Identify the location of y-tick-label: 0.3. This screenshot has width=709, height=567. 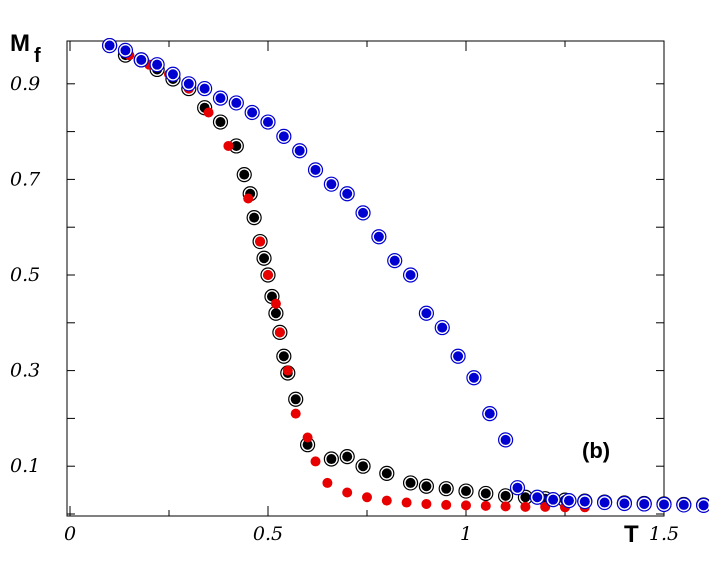
(25, 371).